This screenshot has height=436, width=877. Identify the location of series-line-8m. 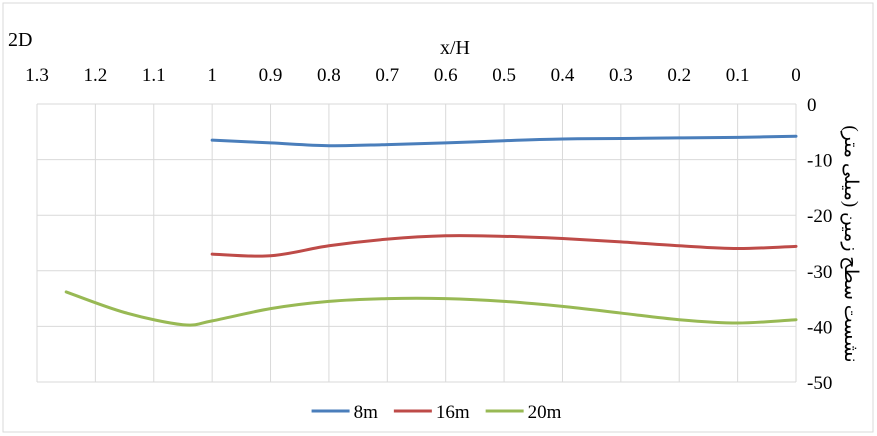
(504, 141).